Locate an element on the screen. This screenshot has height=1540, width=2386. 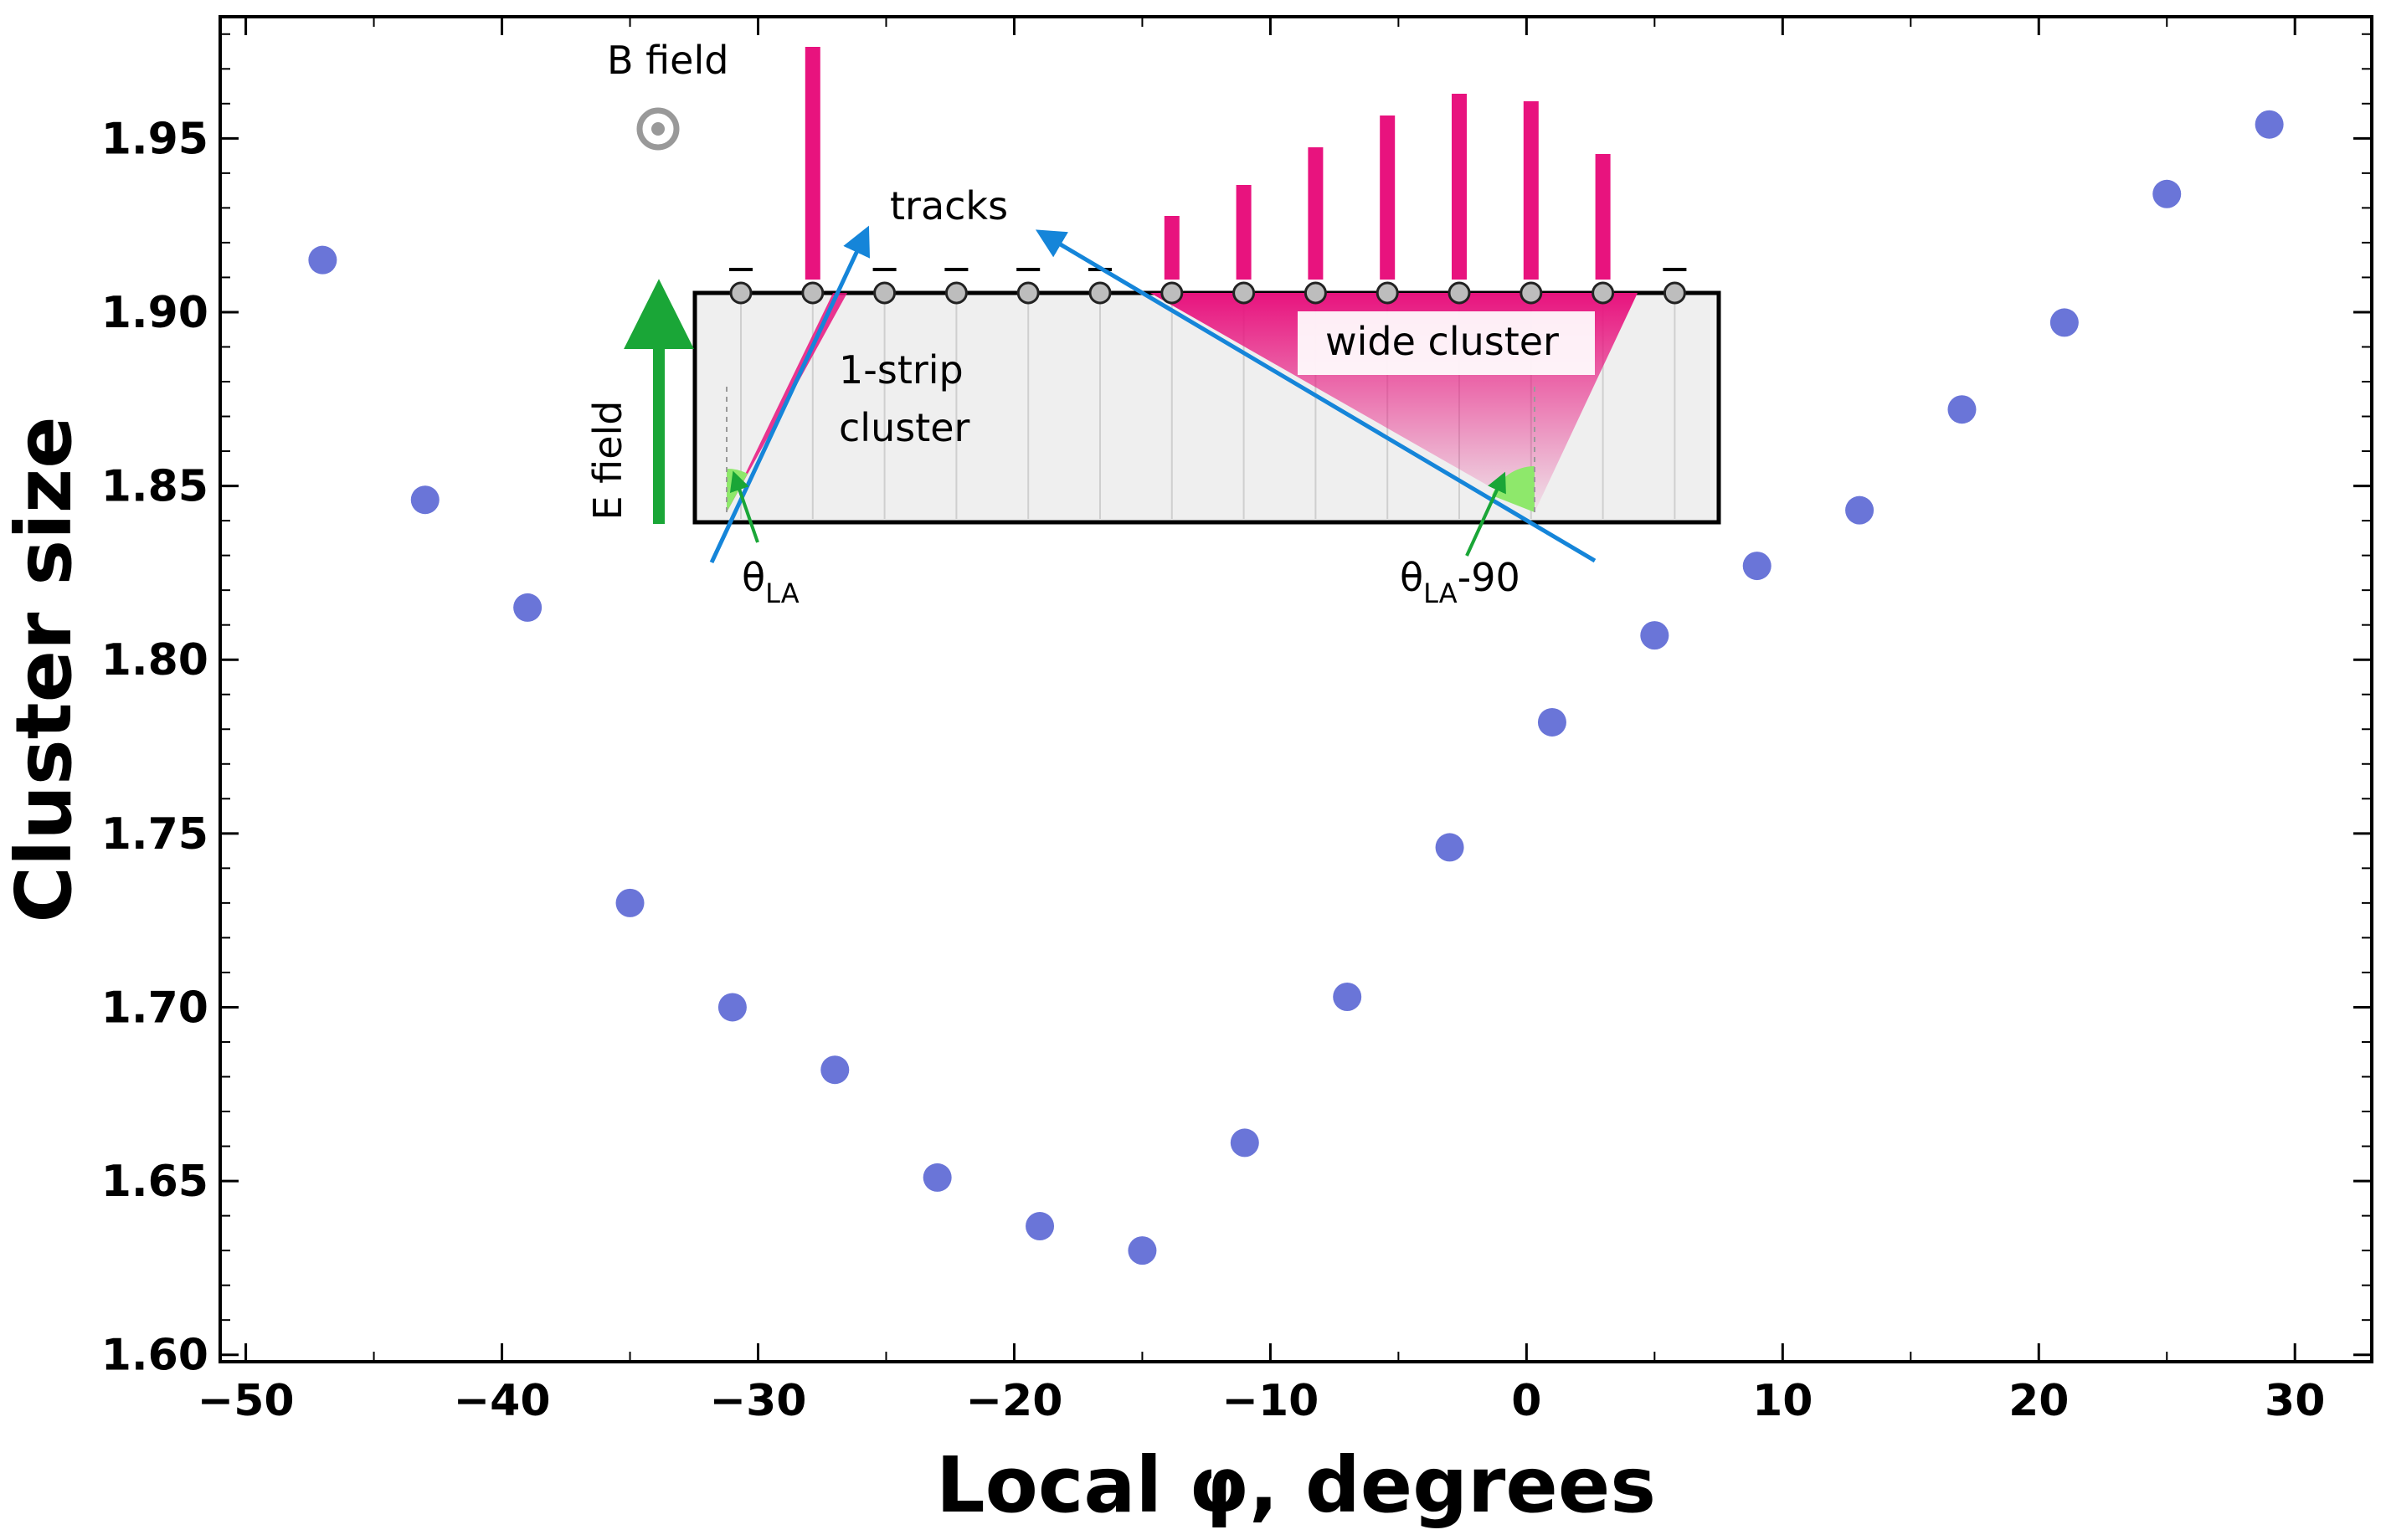
strip-charge-bars is located at coordinates (1208, 163).